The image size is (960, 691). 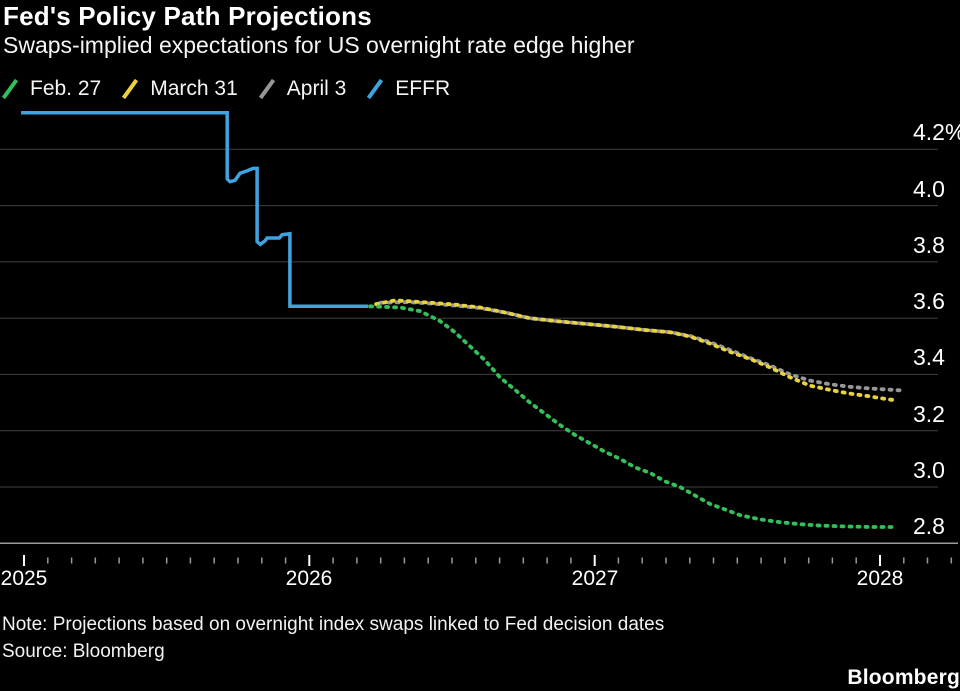 What do you see at coordinates (929, 526) in the screenshot?
I see `y-axis-label: 2.8` at bounding box center [929, 526].